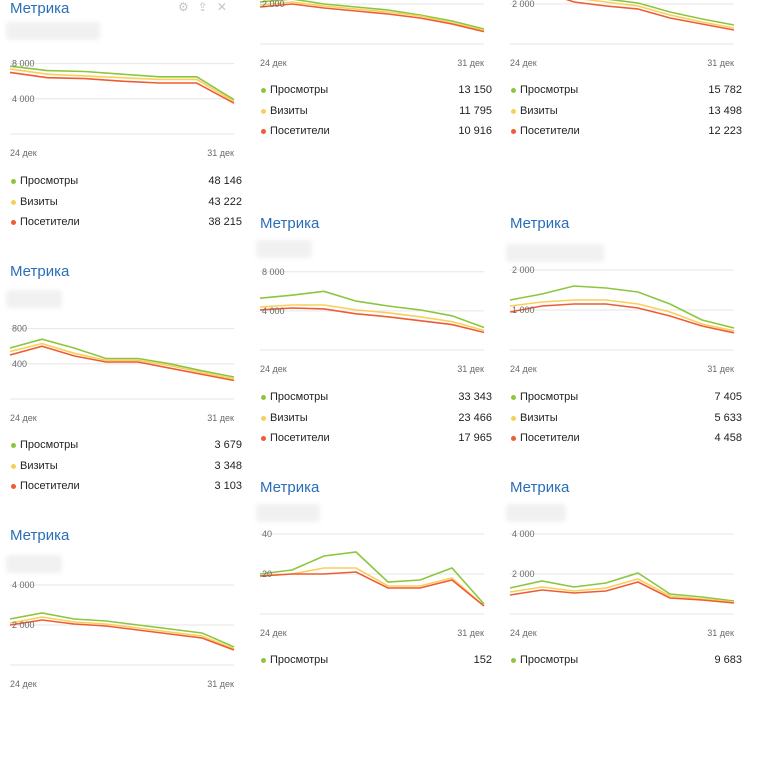 The width and height of the screenshot is (760, 767). I want to click on legend-value: 3 679, so click(228, 445).